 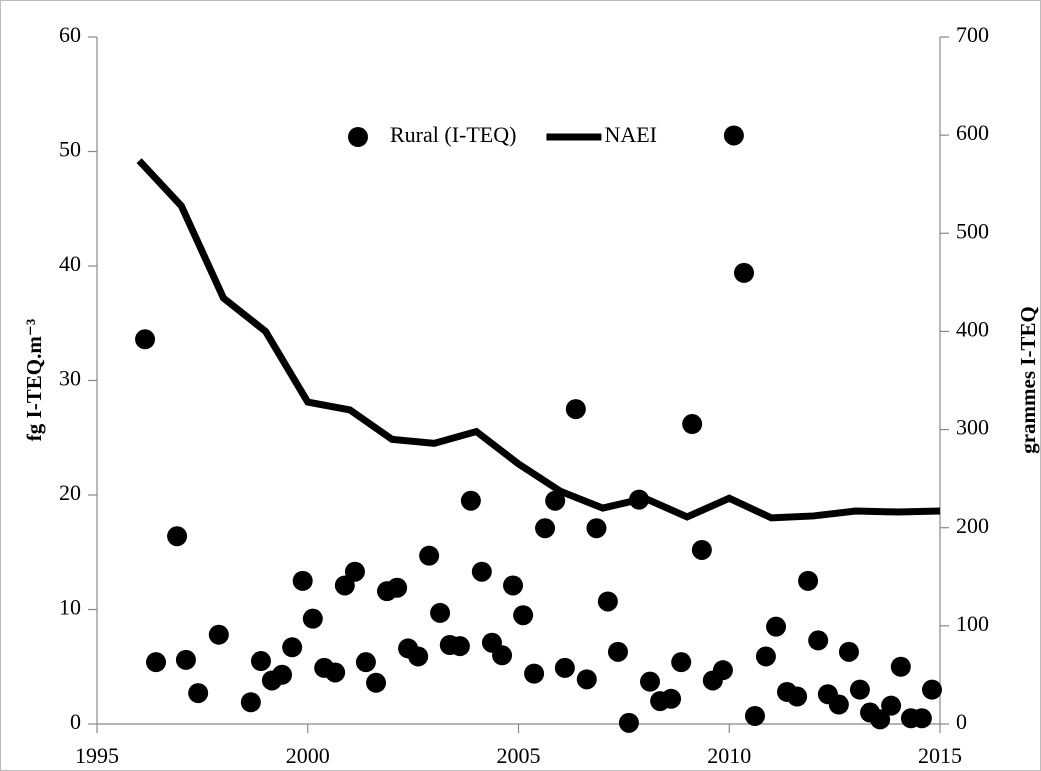 I want to click on y2-tick-label: 500, so click(x=972, y=230).